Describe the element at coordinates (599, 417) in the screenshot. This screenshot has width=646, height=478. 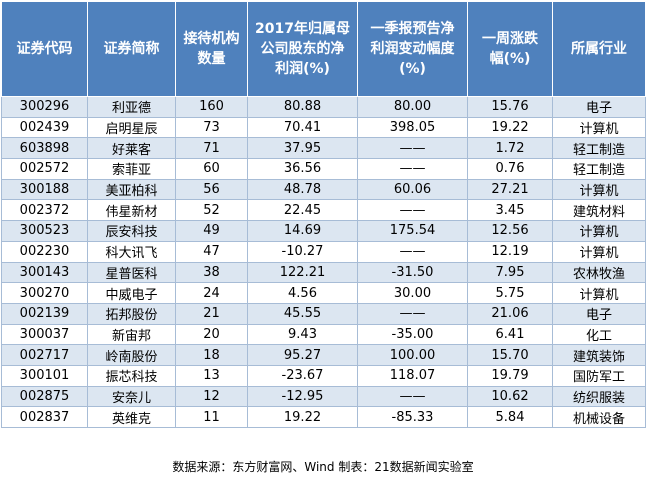
I see `cell-industry: 机械设备` at that location.